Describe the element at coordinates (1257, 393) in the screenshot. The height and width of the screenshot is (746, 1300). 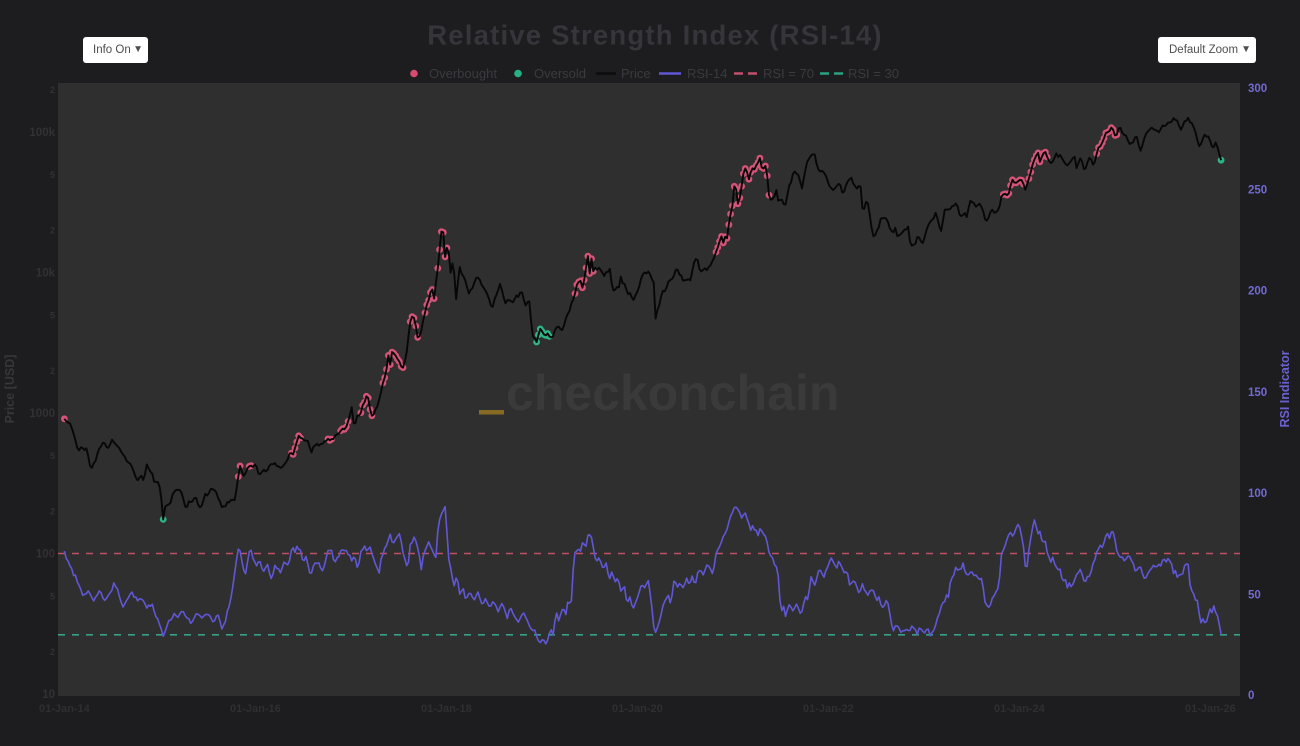
I see `svg-text: 150` at that location.